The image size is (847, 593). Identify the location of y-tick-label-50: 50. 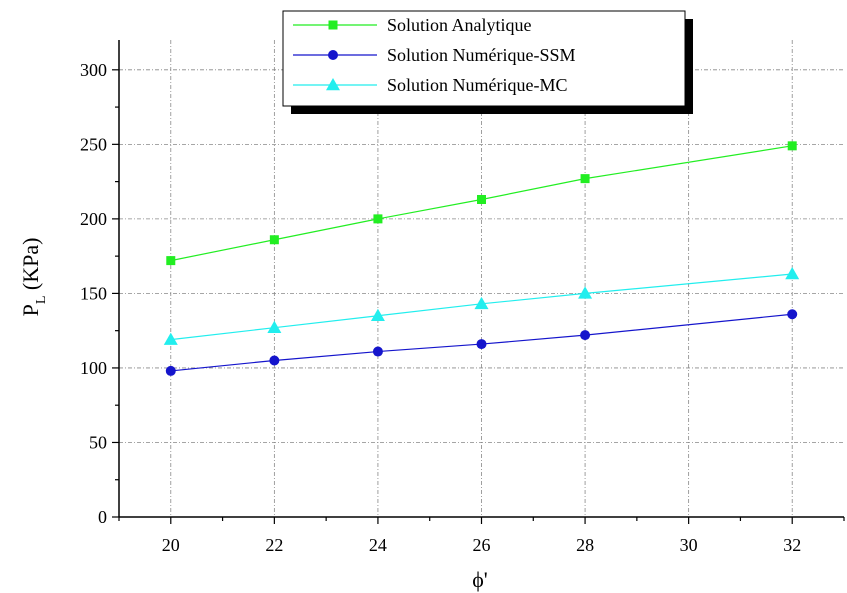
(98, 442).